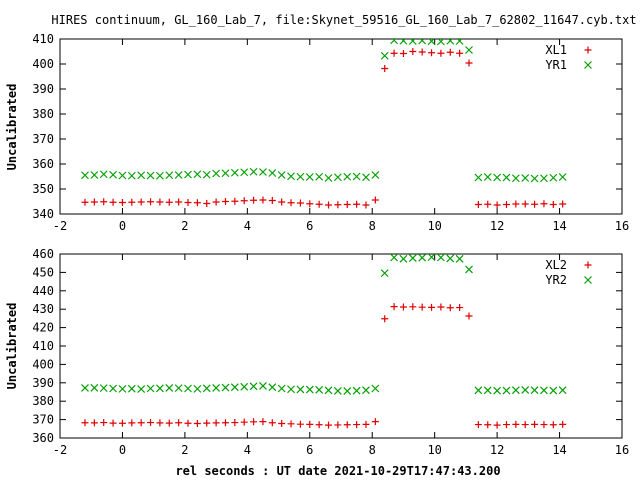 This screenshot has width=640, height=480. I want to click on y-tick-label: 380, so click(43, 114).